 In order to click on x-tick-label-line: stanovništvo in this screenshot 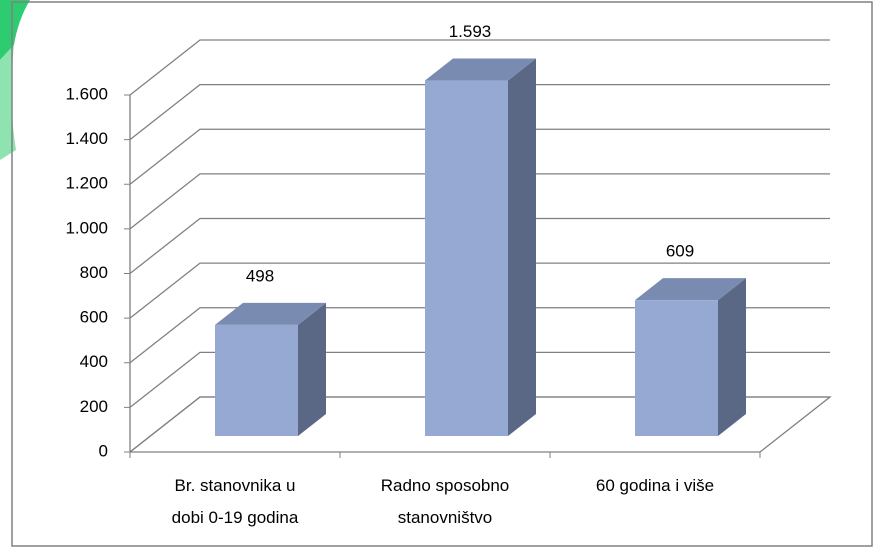, I will do `click(445, 517)`.